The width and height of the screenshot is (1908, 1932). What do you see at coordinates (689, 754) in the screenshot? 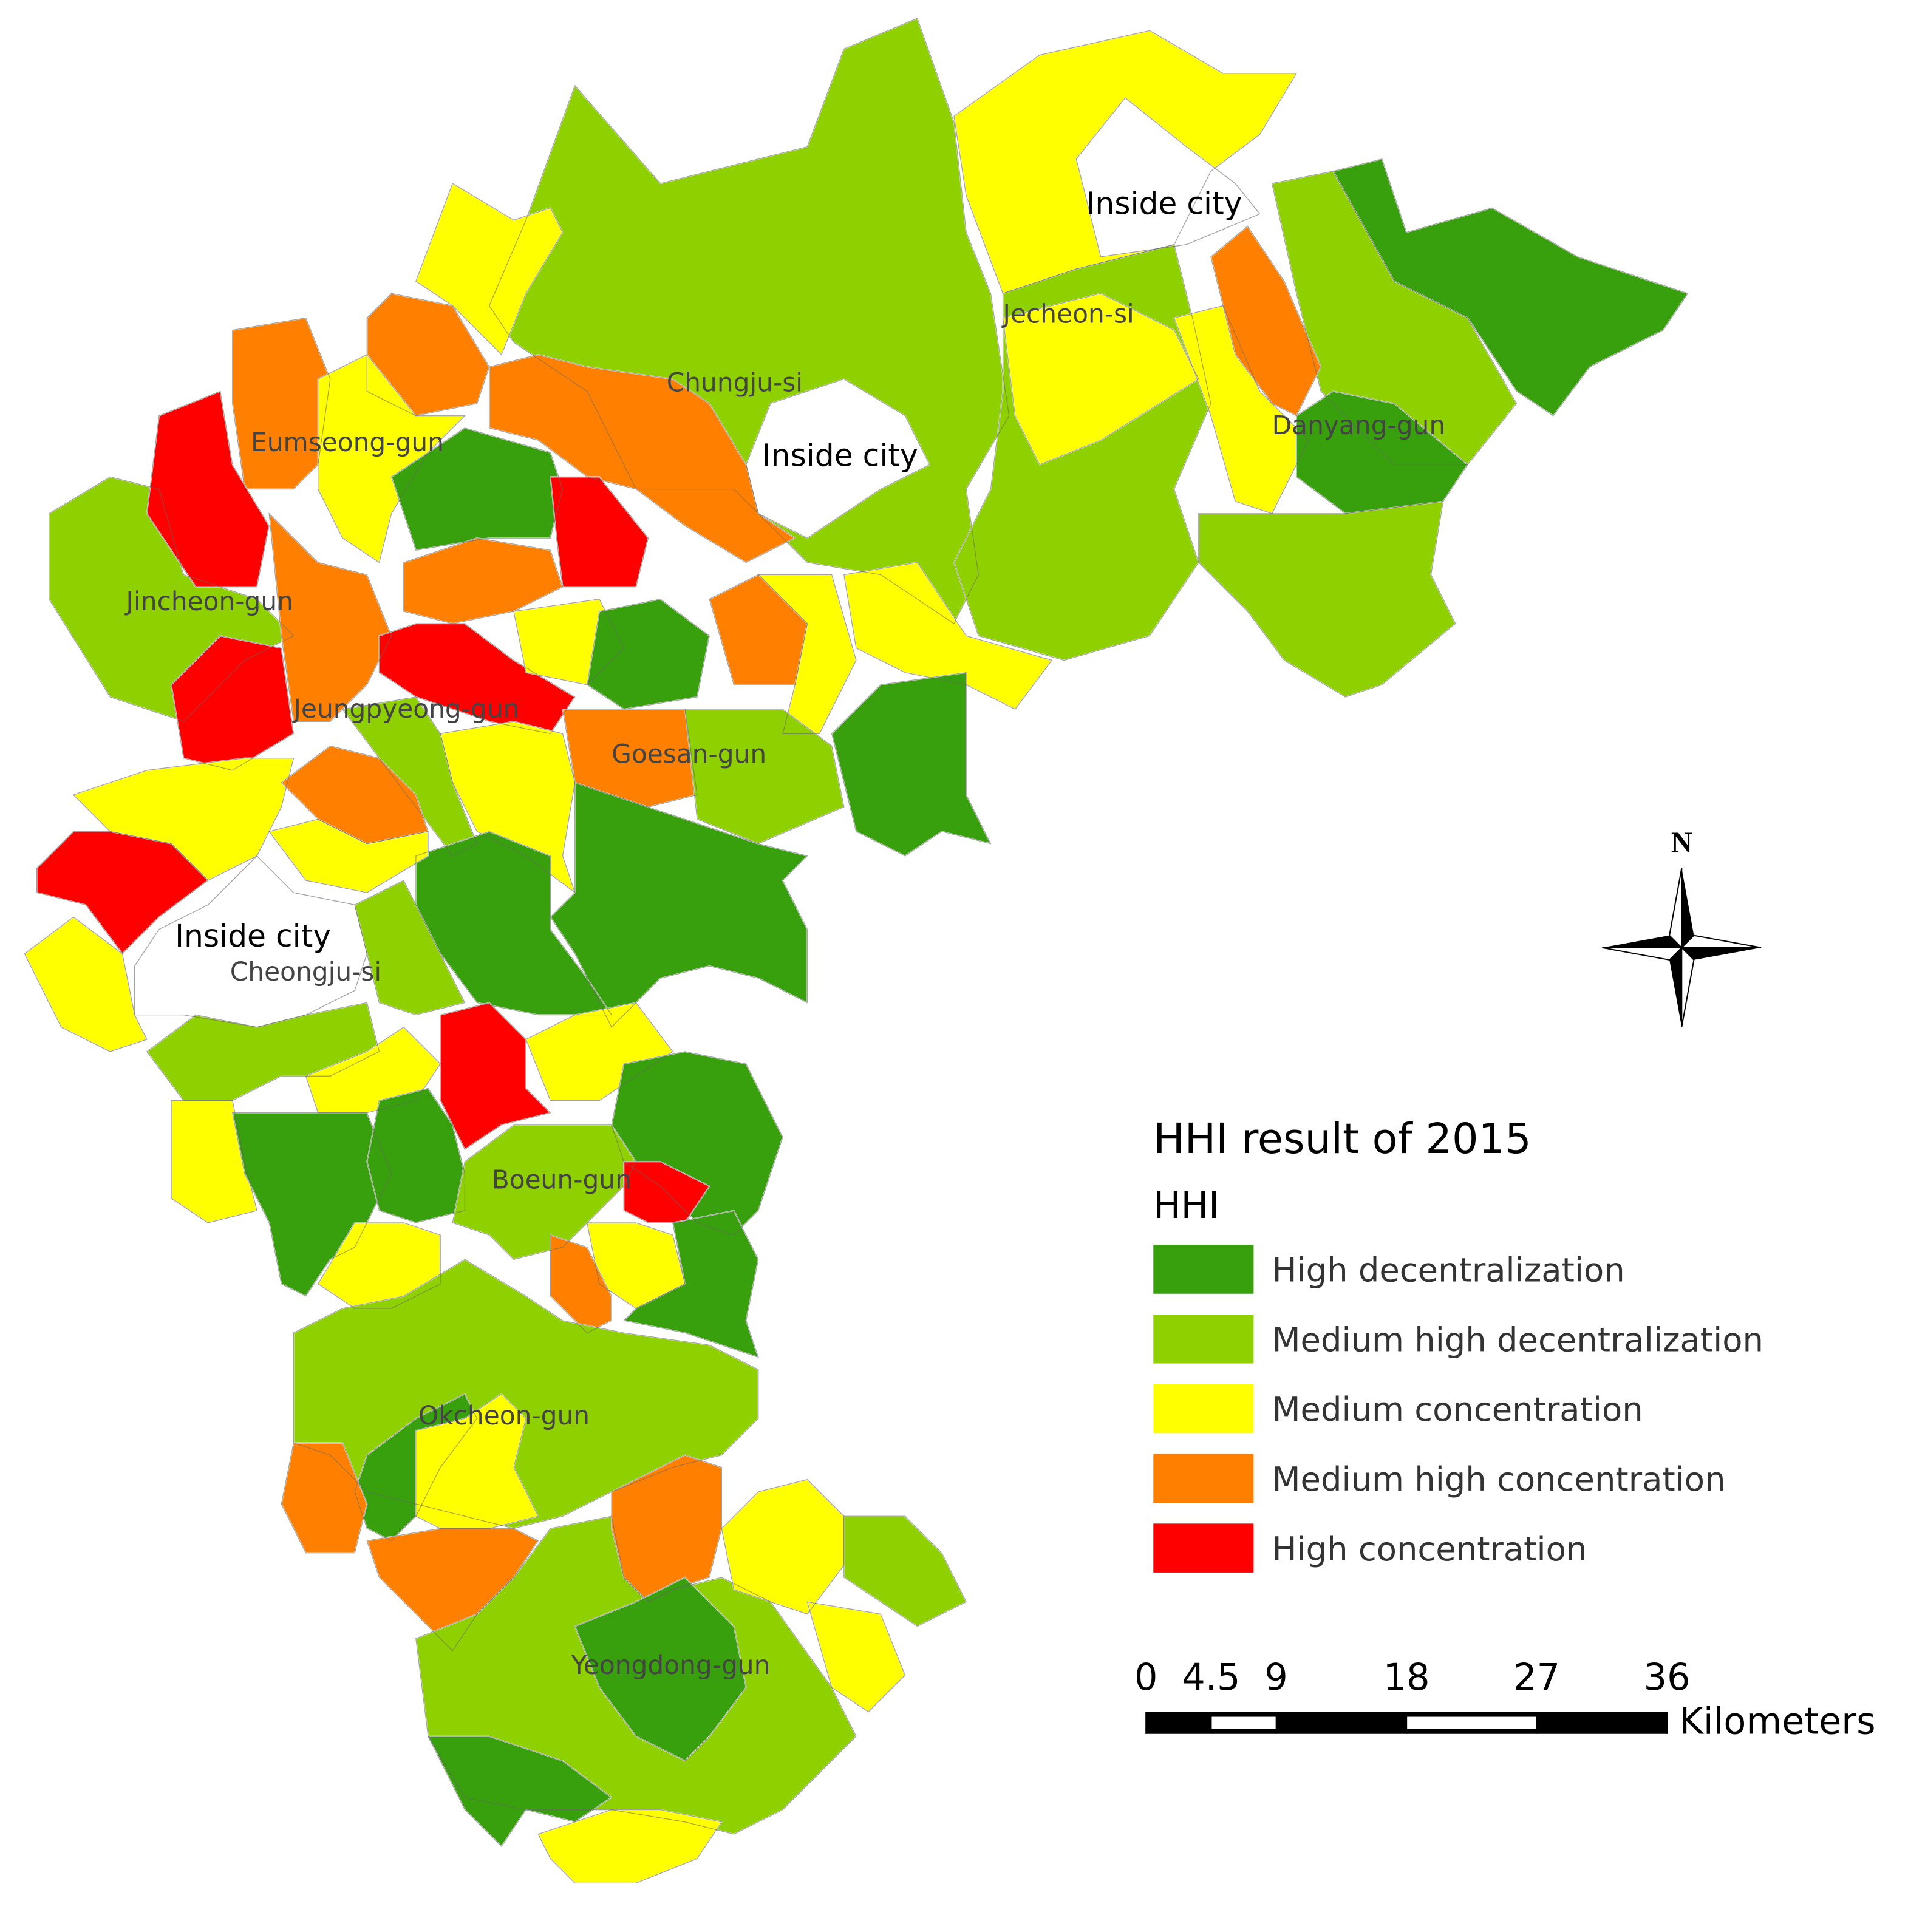
I see `region-label: Goesan-gun` at bounding box center [689, 754].